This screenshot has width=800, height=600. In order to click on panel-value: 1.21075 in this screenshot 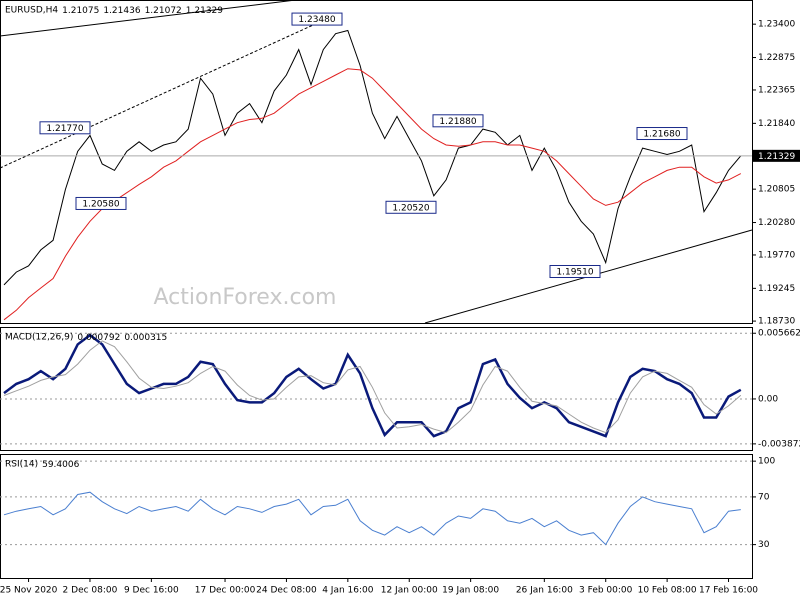, I will do `click(80, 11)`.